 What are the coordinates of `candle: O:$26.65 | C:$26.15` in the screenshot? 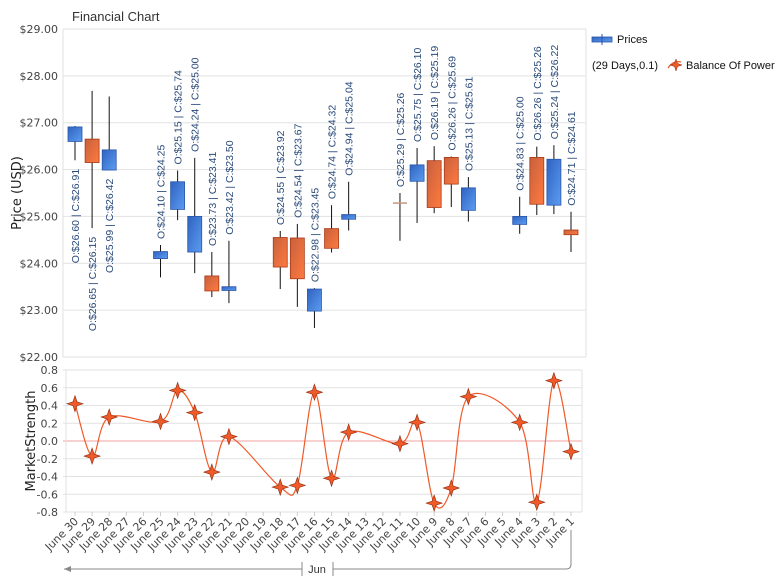 It's located at (92, 210).